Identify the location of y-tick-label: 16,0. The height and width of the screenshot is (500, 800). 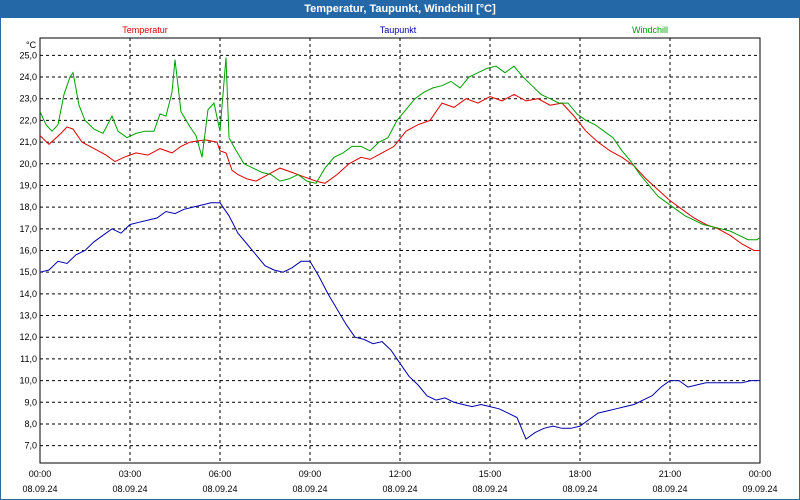
(28, 251).